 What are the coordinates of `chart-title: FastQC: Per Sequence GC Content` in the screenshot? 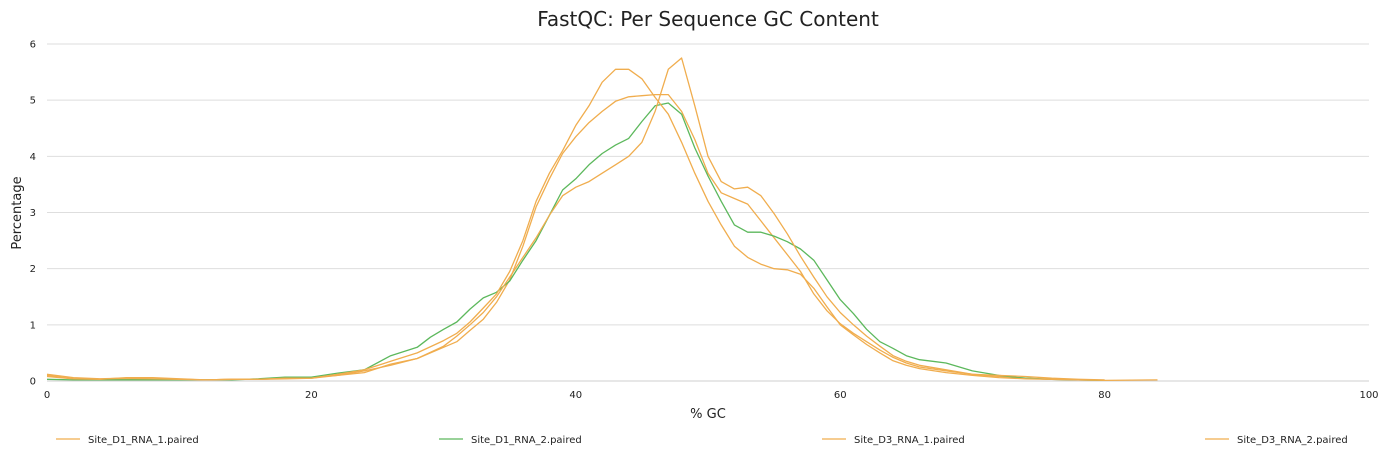 It's located at (708, 19).